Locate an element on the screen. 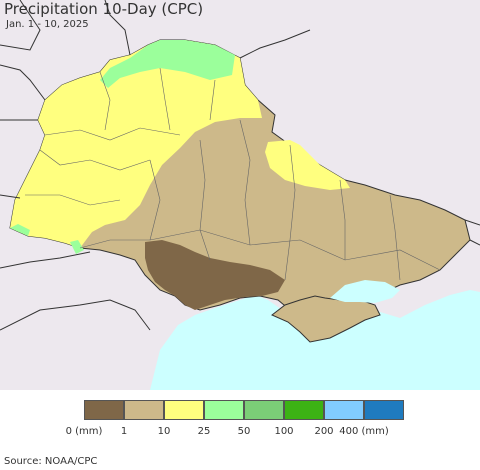  zone-25-50mm-west is located at coordinates (20, 230).